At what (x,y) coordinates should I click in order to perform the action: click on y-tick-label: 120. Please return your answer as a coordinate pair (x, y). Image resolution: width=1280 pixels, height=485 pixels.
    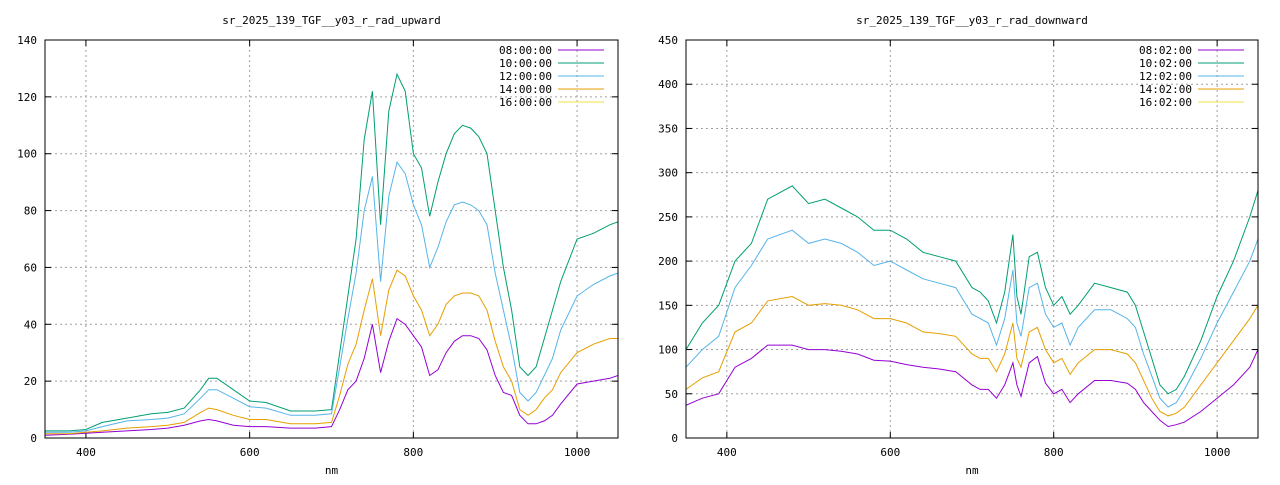
    Looking at the image, I should click on (27, 97).